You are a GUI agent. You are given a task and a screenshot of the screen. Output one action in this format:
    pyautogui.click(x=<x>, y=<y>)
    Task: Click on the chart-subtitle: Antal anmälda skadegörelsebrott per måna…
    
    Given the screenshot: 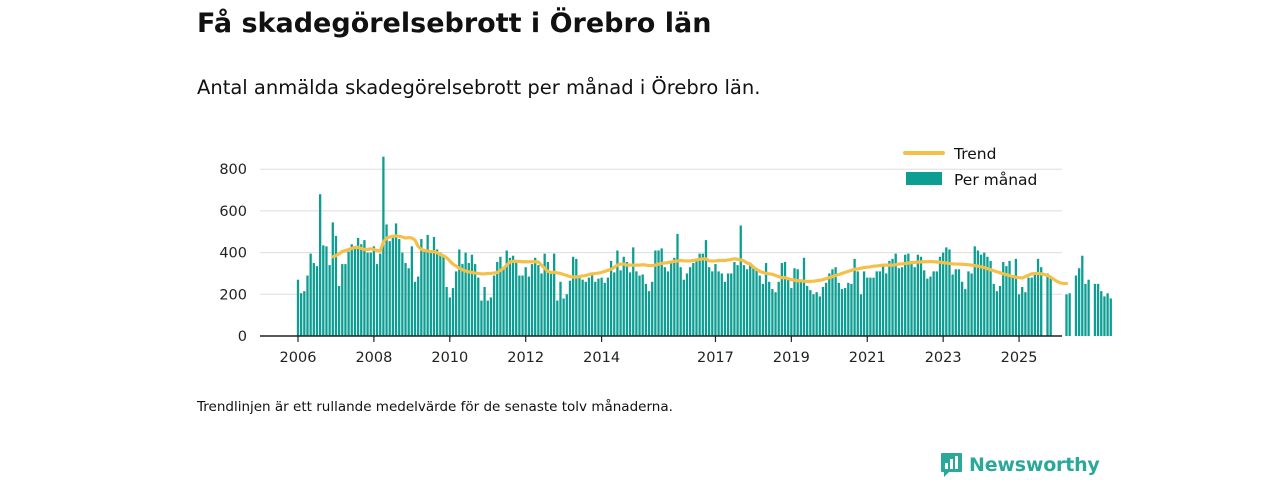 What is the action you would take?
    pyautogui.click(x=479, y=87)
    